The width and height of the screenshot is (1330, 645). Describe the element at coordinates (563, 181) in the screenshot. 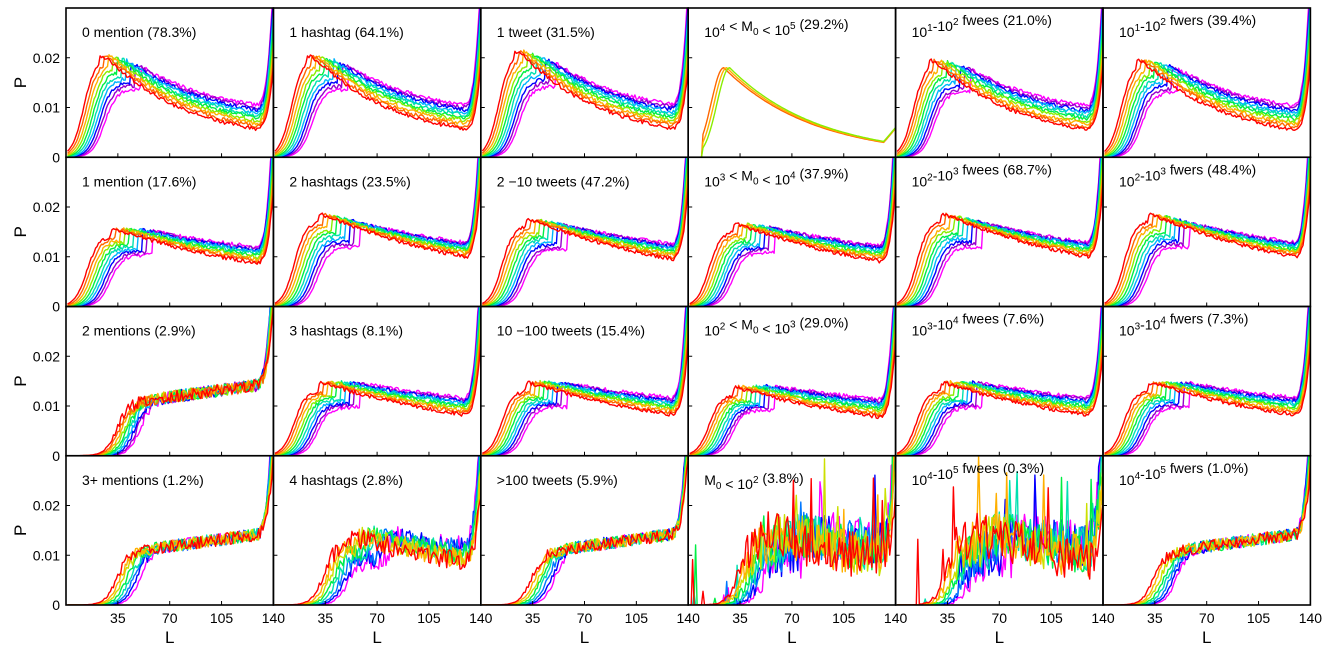

I see `panel-title: 2 −10 tweets (47.2%)` at that location.